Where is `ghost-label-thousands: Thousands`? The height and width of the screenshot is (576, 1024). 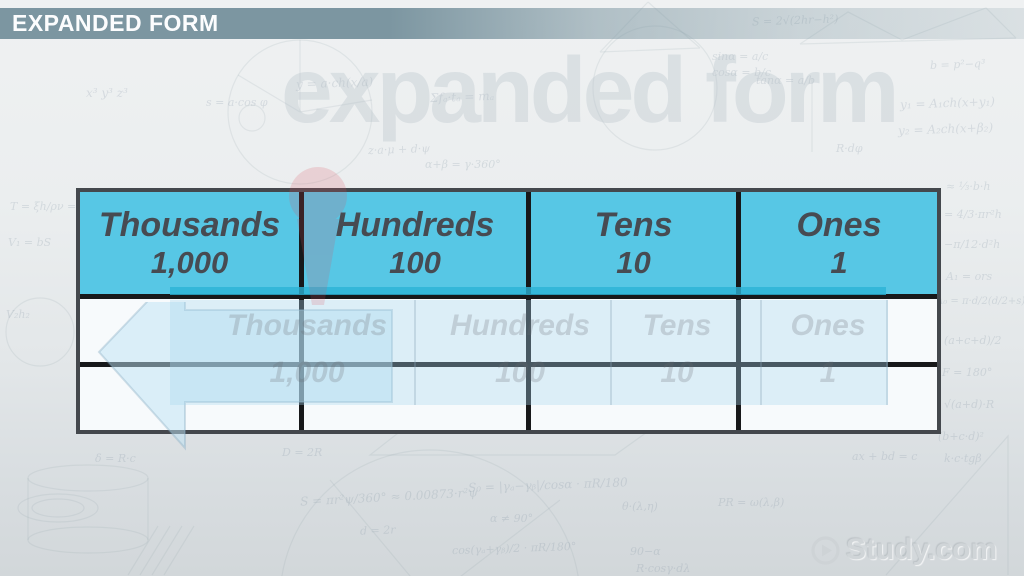 ghost-label-thousands: Thousands is located at coordinates (307, 325).